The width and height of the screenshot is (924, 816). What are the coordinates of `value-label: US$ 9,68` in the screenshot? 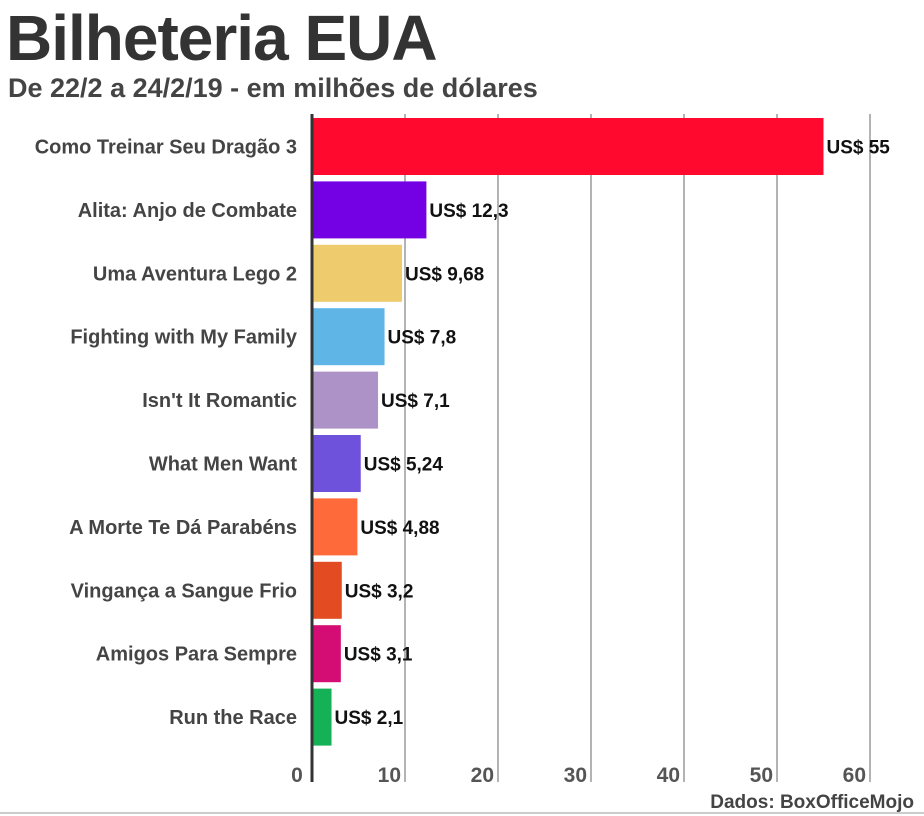 It's located at (444, 274).